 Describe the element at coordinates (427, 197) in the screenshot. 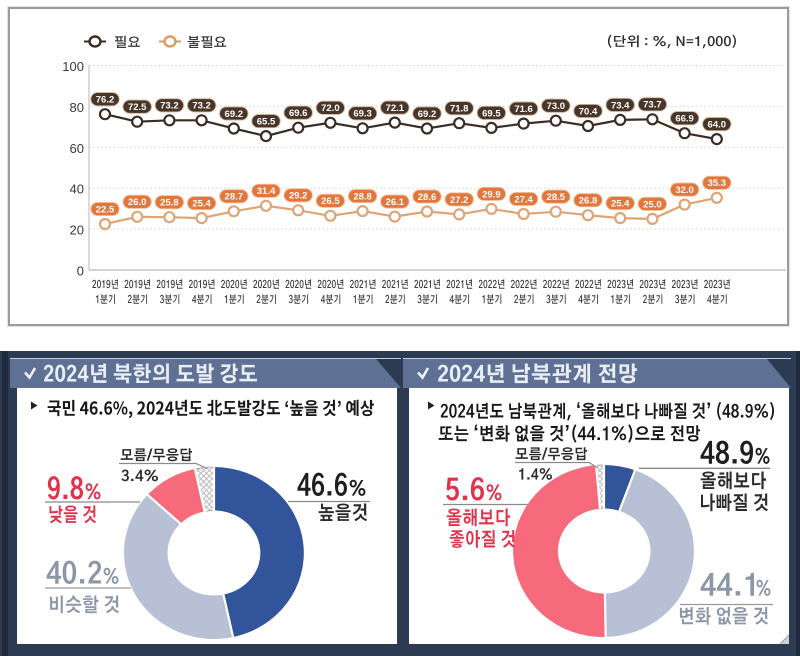

I see `svg-text: 28.6` at that location.